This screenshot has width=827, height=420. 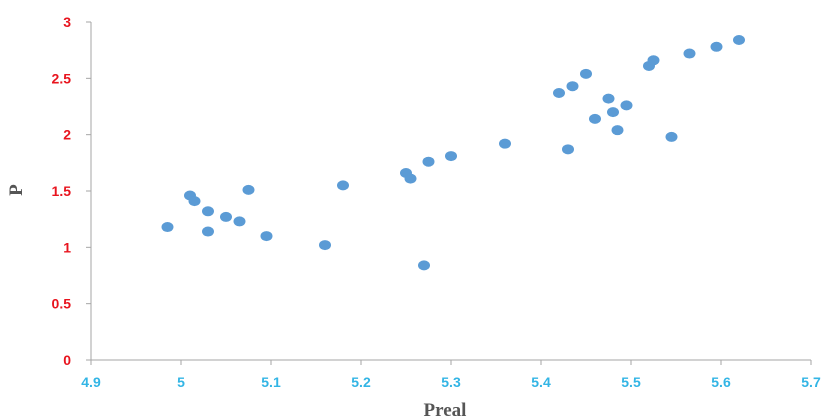 I want to click on x-tick-label: 5, so click(x=181, y=382).